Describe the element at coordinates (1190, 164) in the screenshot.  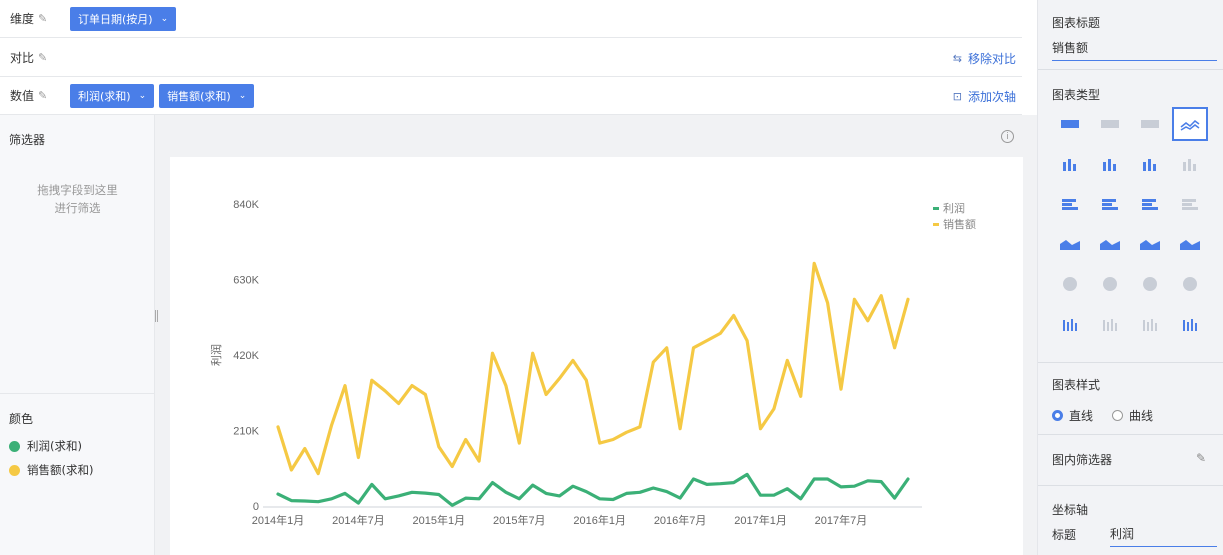
I see `waterfall-icon` at that location.